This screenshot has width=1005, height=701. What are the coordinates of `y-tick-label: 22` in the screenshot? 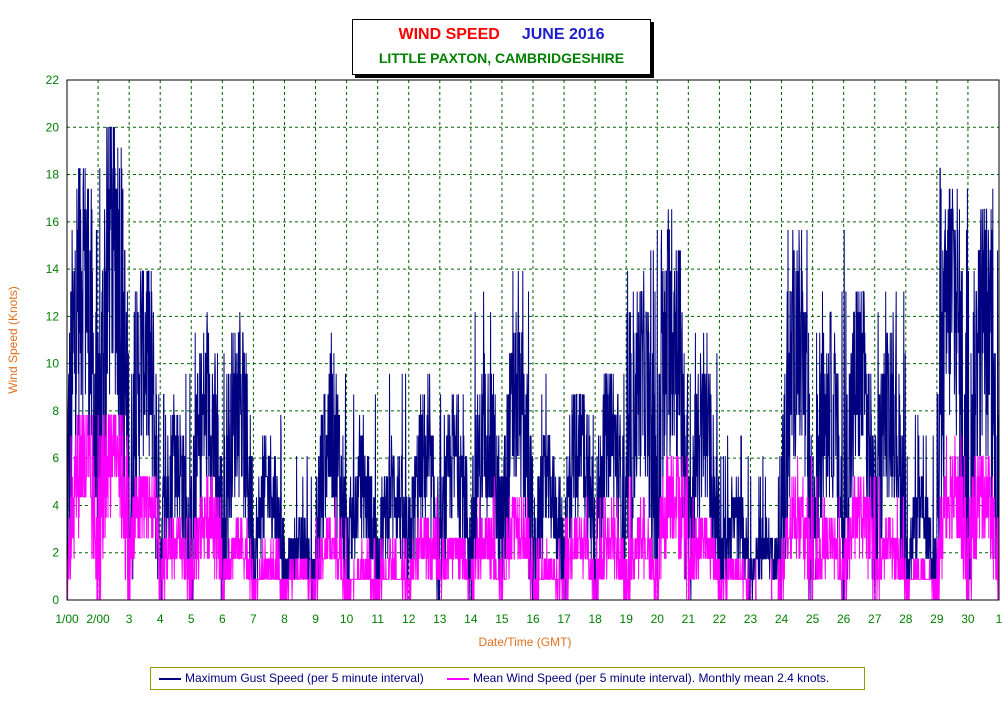 It's located at (53, 80).